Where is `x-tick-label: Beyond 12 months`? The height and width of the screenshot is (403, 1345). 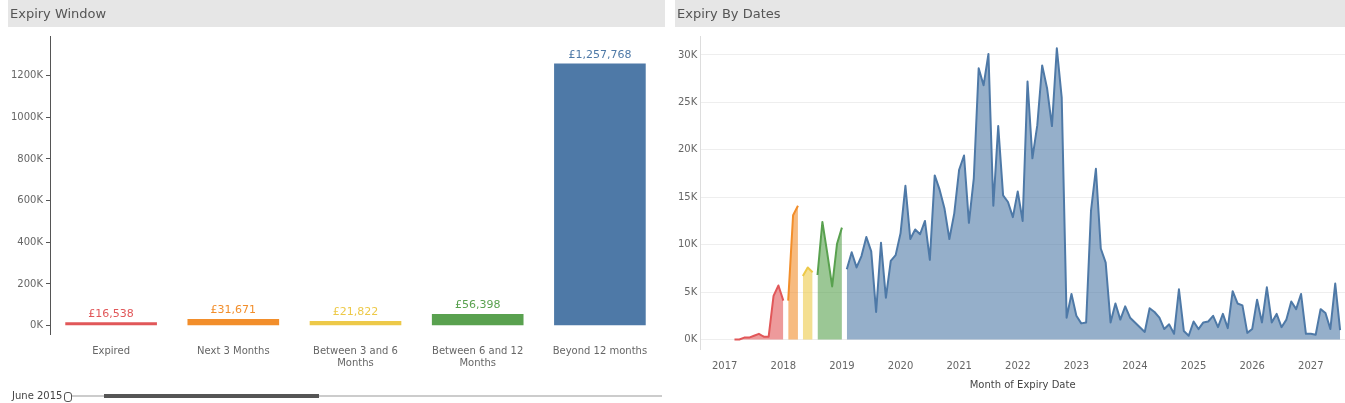 x-tick-label: Beyond 12 months is located at coordinates (600, 350).